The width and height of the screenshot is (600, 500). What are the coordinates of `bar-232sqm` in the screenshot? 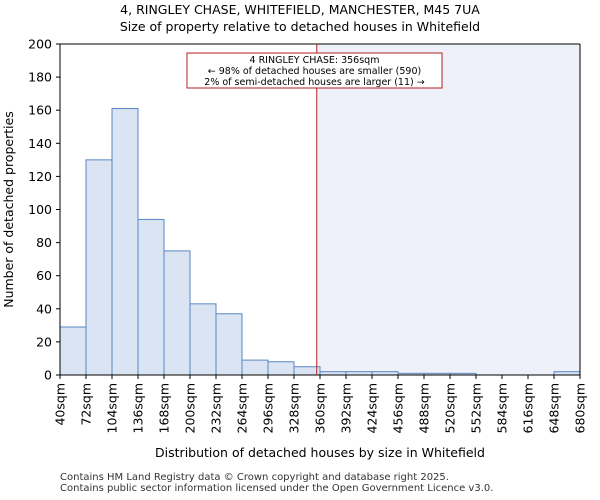 It's located at (229, 344).